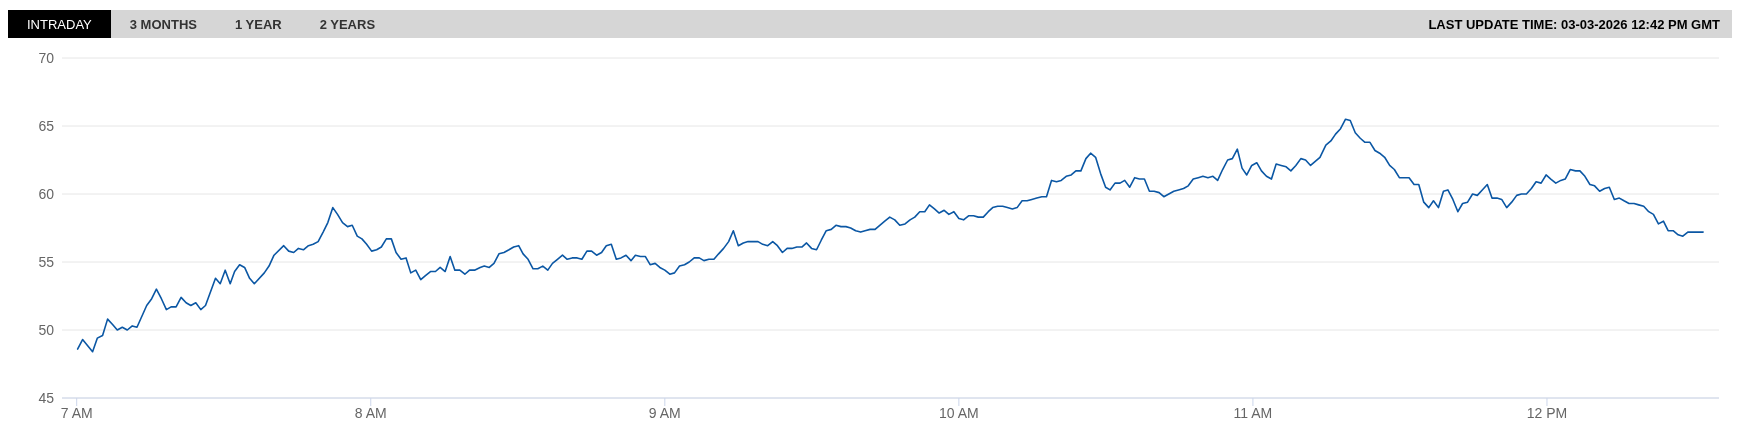 The height and width of the screenshot is (440, 1740). Describe the element at coordinates (1574, 24) in the screenshot. I see `text: LAST UPDATE TIME: 03-03-2026 12:42 PM GMT` at that location.